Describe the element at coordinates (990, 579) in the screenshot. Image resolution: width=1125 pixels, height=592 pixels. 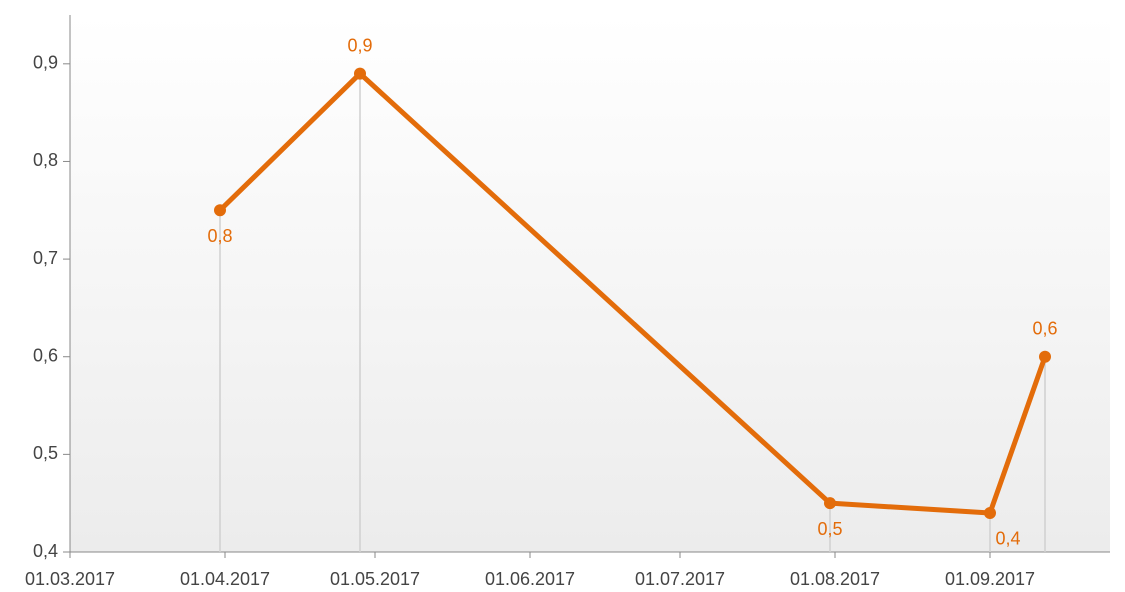
I see `x-tick-label: 01.09.2017` at that location.